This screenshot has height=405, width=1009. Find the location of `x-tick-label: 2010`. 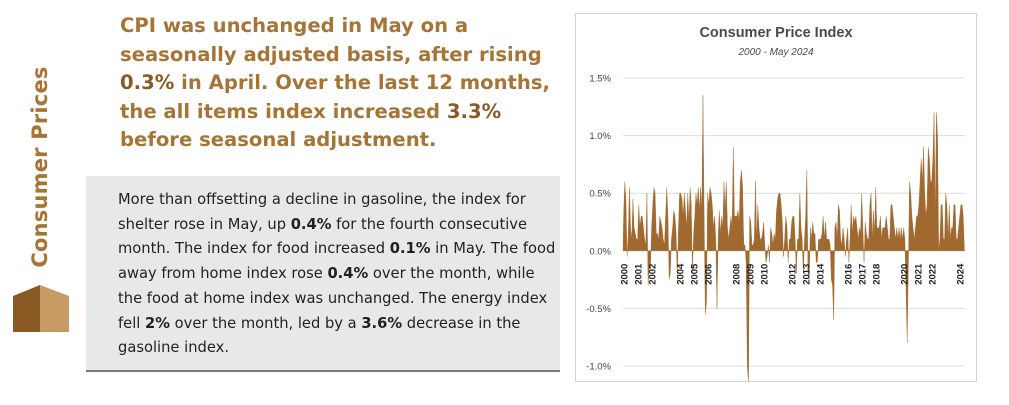

x-tick-label: 2010 is located at coordinates (765, 274).